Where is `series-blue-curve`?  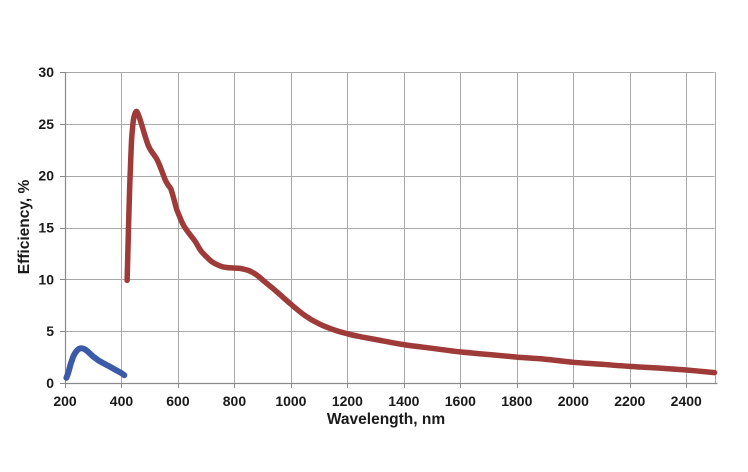
series-blue-curve is located at coordinates (95, 363).